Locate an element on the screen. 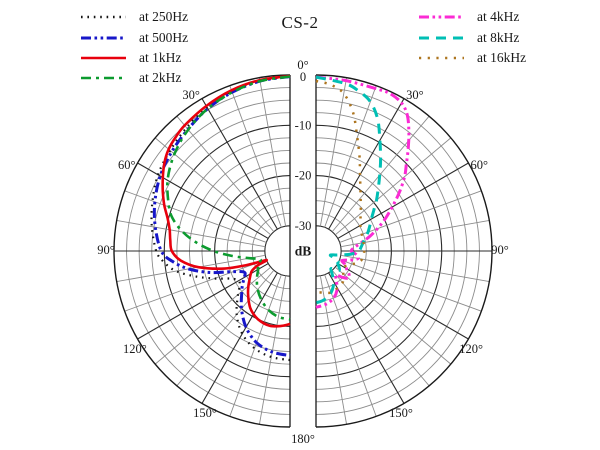 Image resolution: width=600 pixels, height=450 pixels. legend-right: at 4kHz at 8kHz at 16kHz is located at coordinates (472, 37).